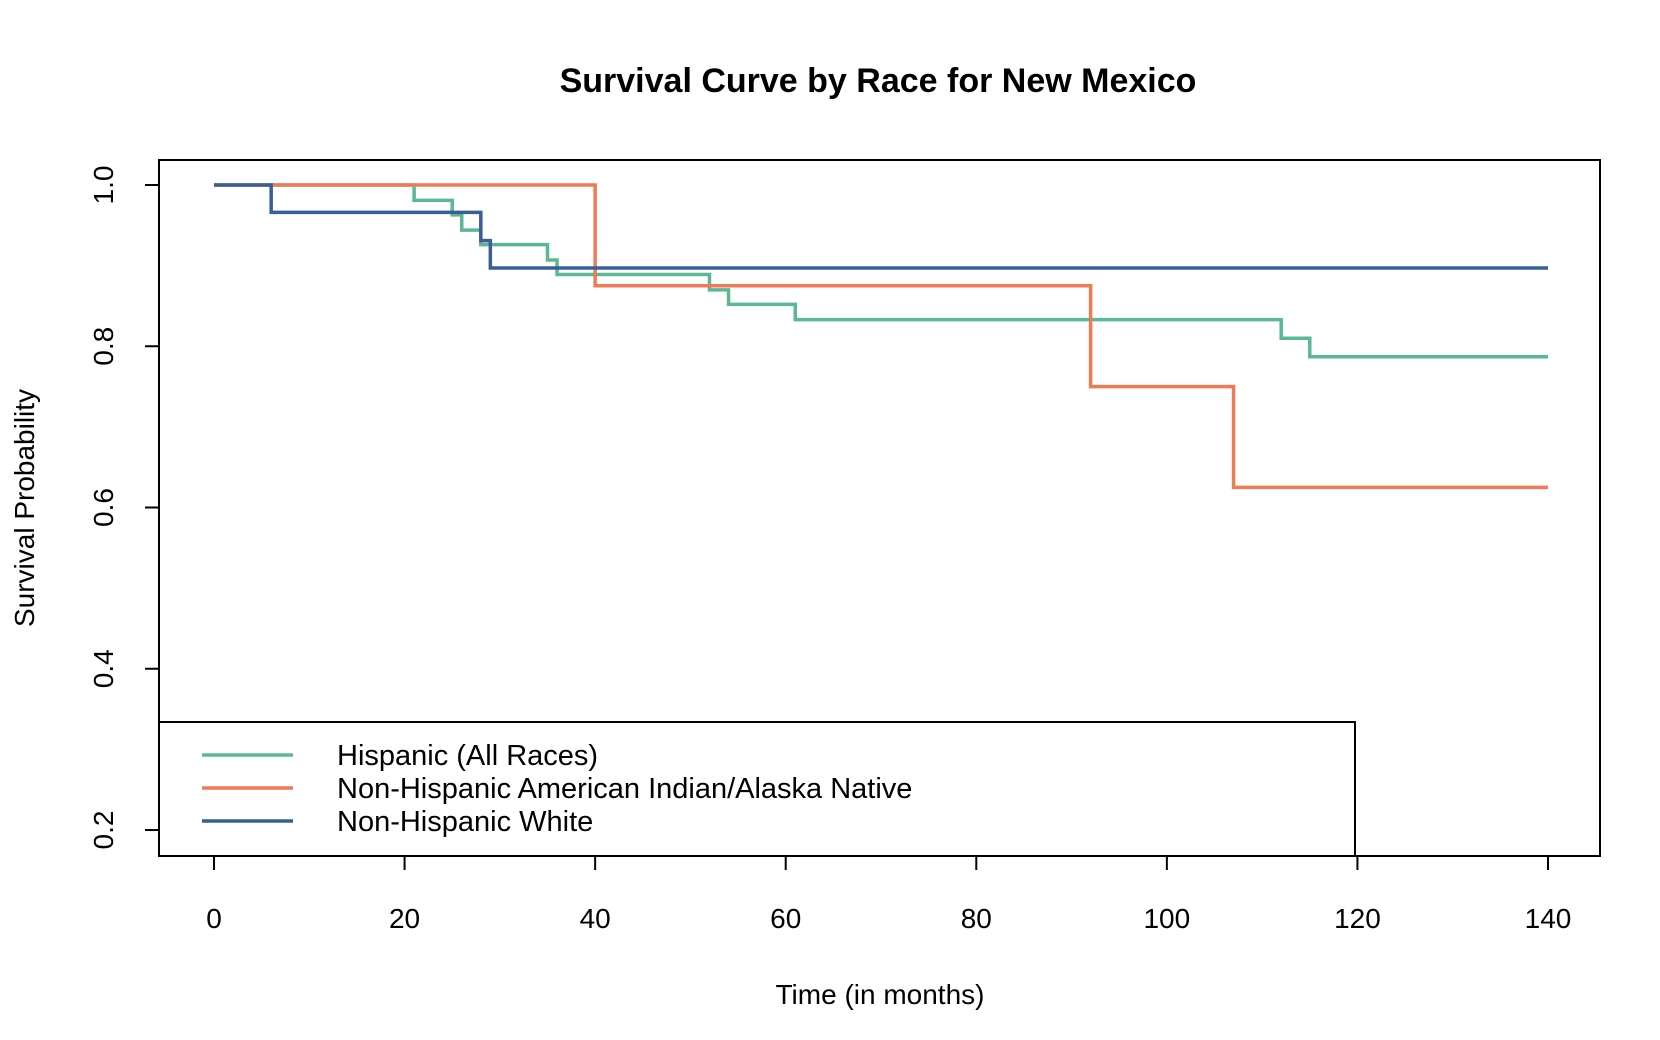 The width and height of the screenshot is (1660, 1040). Describe the element at coordinates (404, 918) in the screenshot. I see `x-tick-label: 20` at that location.